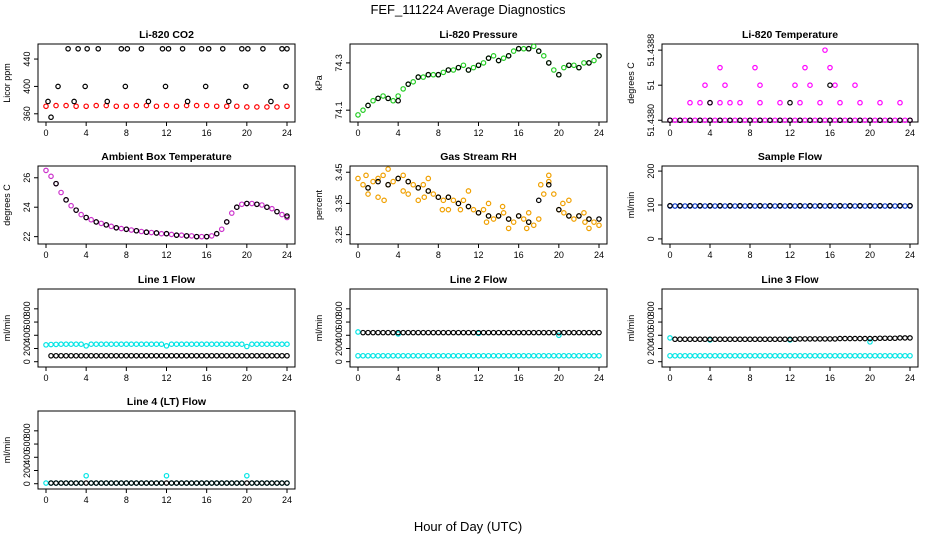 This screenshot has height=540, width=936. What do you see at coordinates (166, 500) in the screenshot?
I see `x-tick-label: 12` at bounding box center [166, 500].